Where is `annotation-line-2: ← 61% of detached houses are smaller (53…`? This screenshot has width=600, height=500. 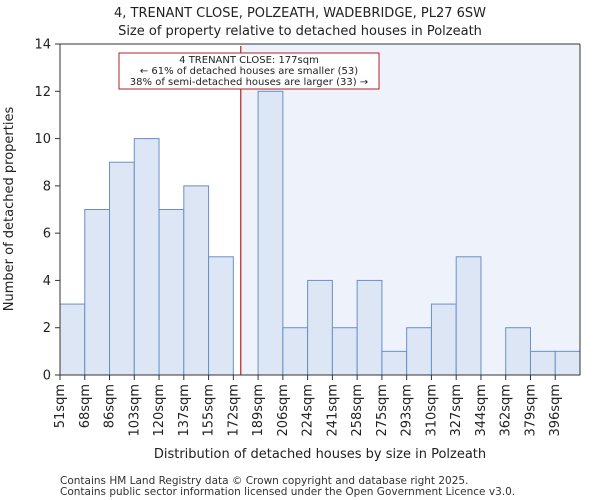 annotation-line-2: ← 61% of detached houses are smaller (53… is located at coordinates (249, 71).